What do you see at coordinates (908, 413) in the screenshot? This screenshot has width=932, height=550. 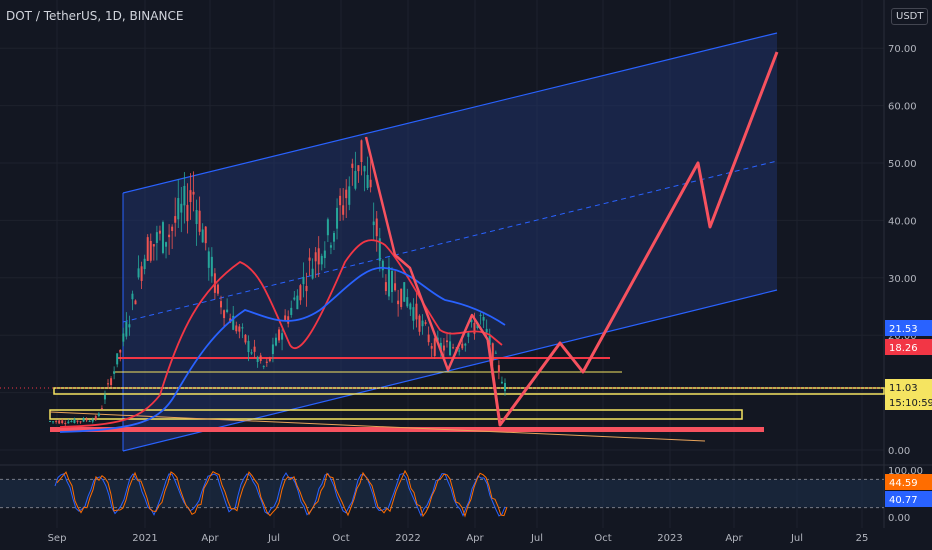 I see `price-tags: 21.53 18.26 11.03 15:10:59 44.59 40.77` at bounding box center [908, 413].